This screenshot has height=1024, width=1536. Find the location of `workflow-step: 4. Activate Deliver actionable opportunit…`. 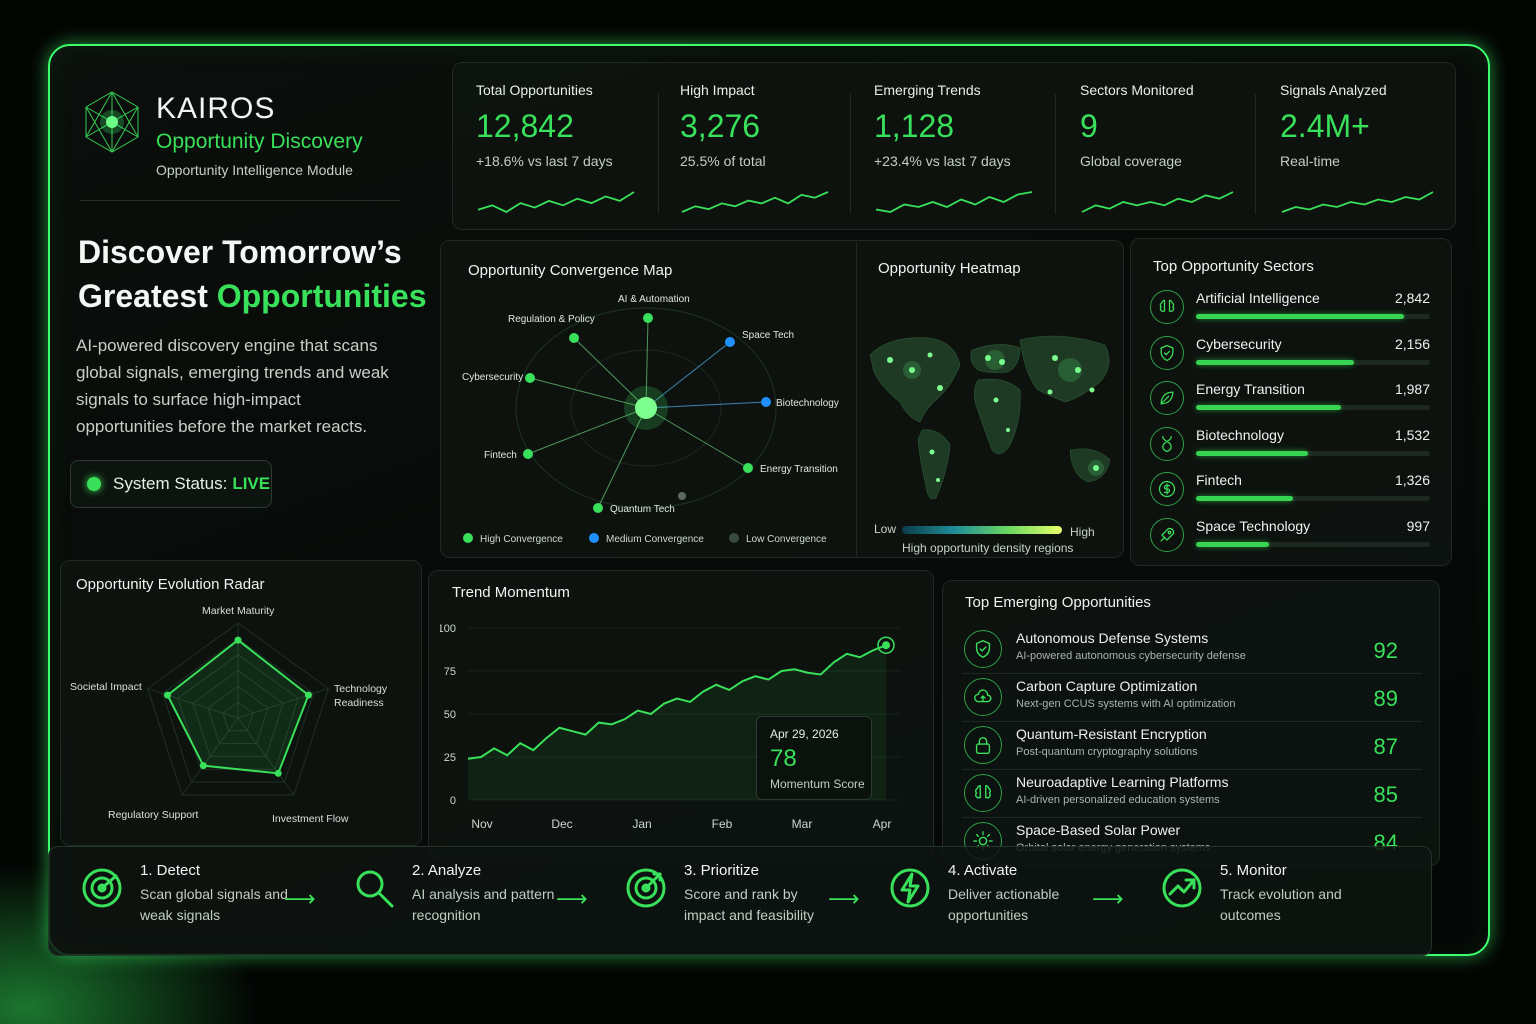

workflow-step: 4. Activate Deliver actionable opportunit… is located at coordinates (996, 907).